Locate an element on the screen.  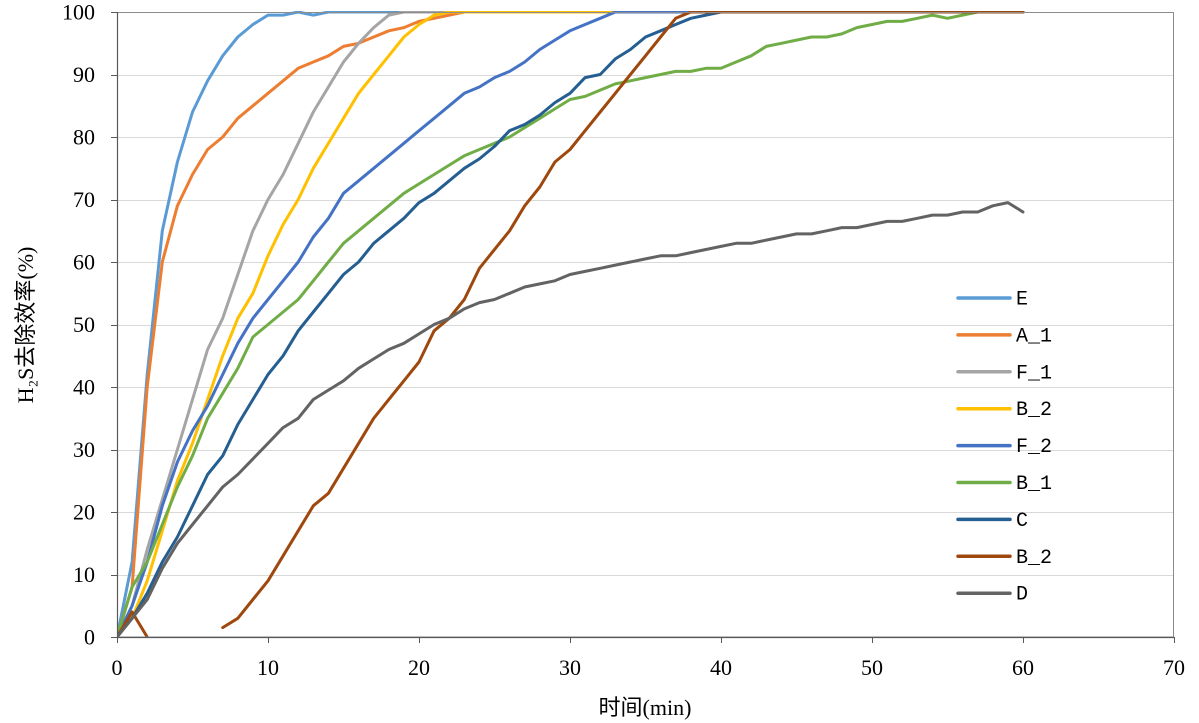
legend-item-9-d: D is located at coordinates (992, 595).